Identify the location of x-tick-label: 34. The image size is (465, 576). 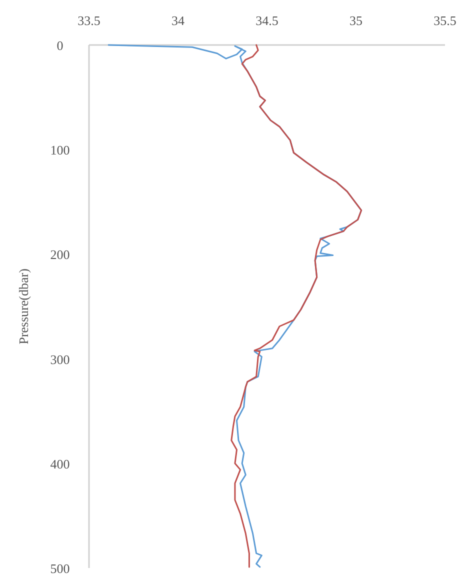
(178, 20).